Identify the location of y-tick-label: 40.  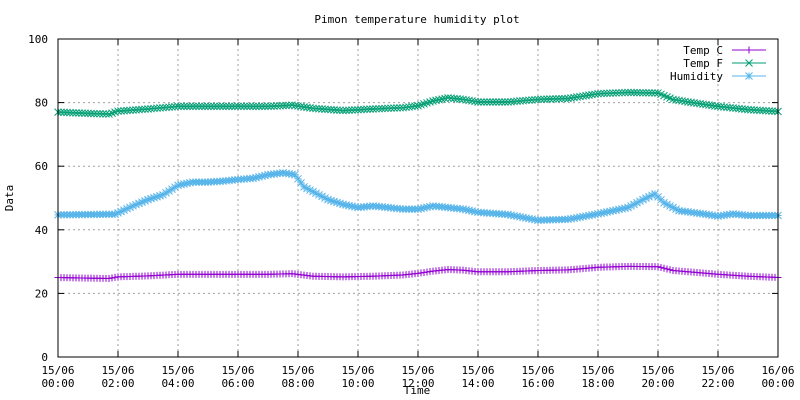
(41, 230).